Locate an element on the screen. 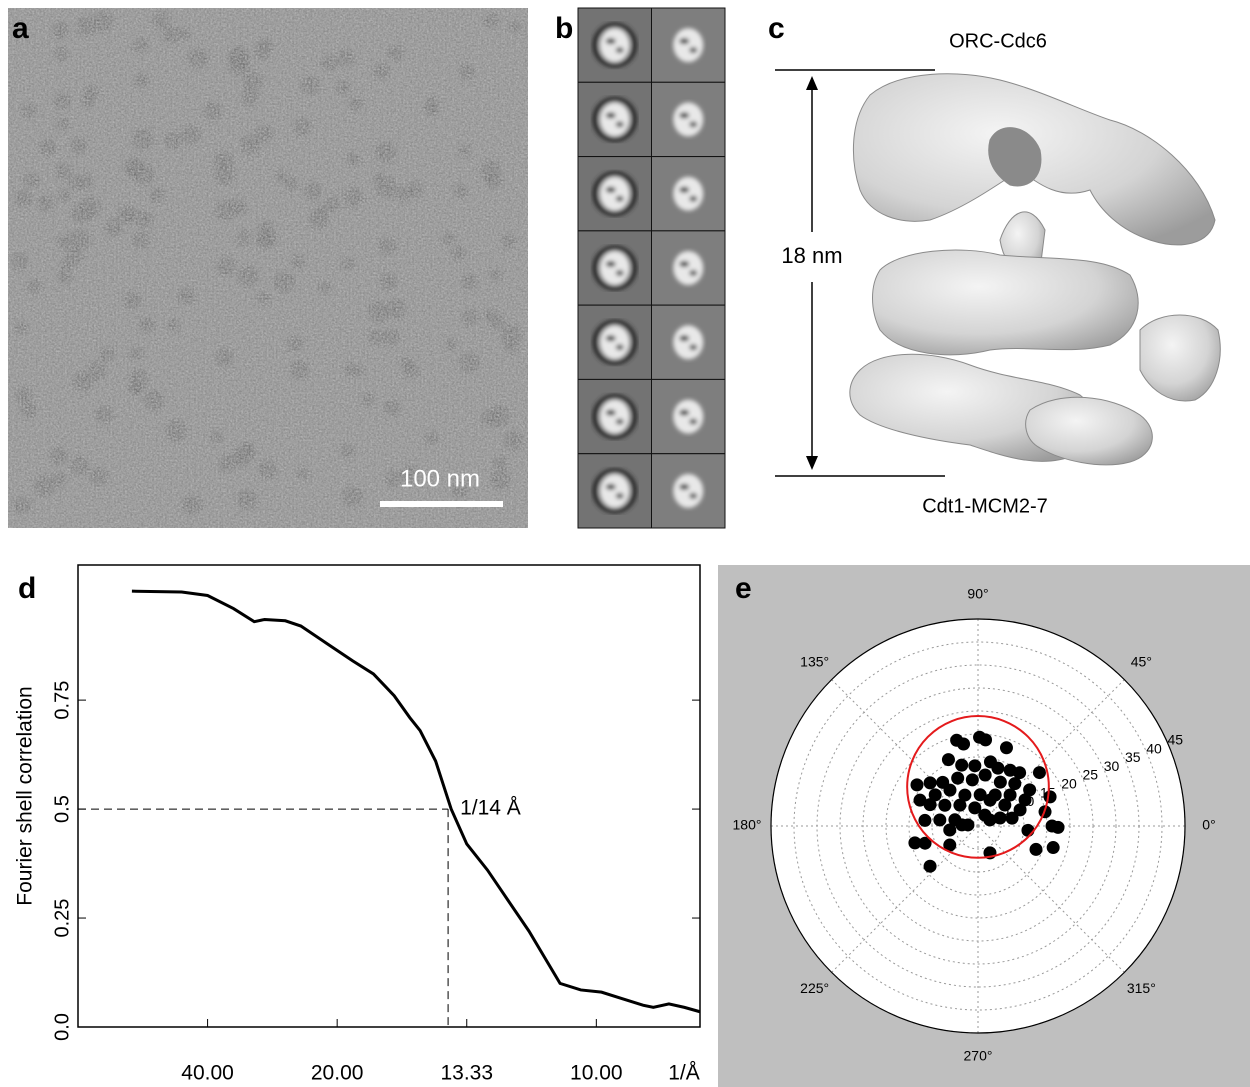 The width and height of the screenshot is (1250, 1087). polar-frame is located at coordinates (978, 826).